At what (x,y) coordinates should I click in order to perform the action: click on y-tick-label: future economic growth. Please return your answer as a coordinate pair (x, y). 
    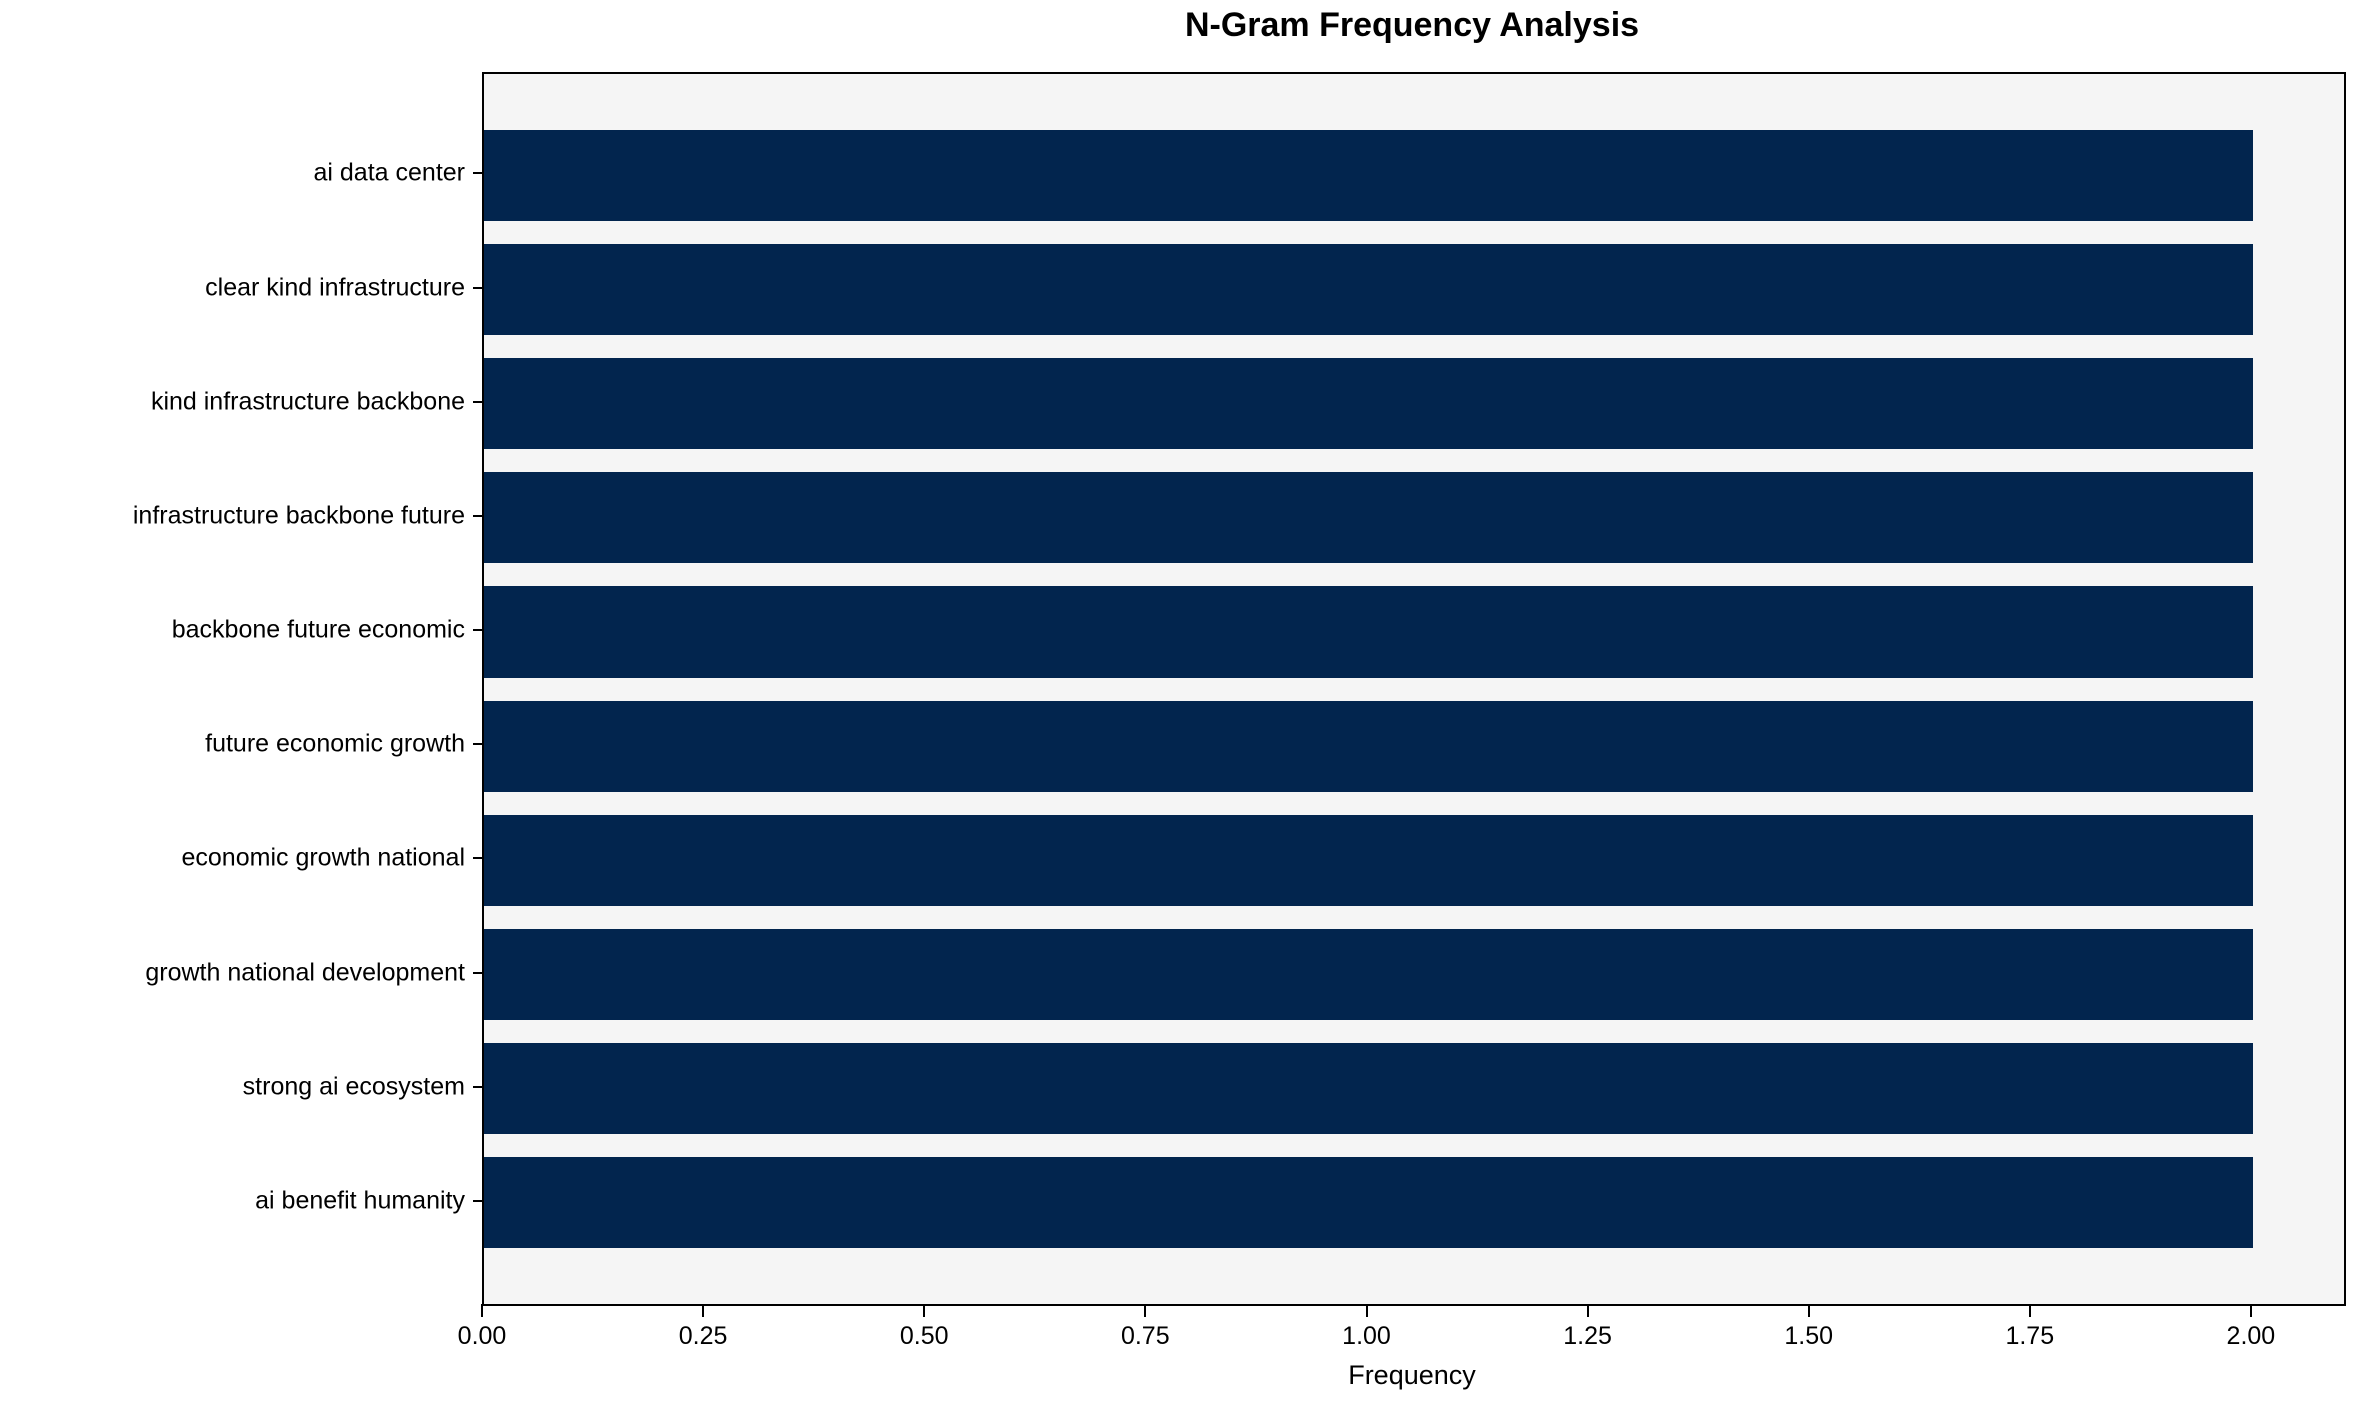
    Looking at the image, I should click on (335, 743).